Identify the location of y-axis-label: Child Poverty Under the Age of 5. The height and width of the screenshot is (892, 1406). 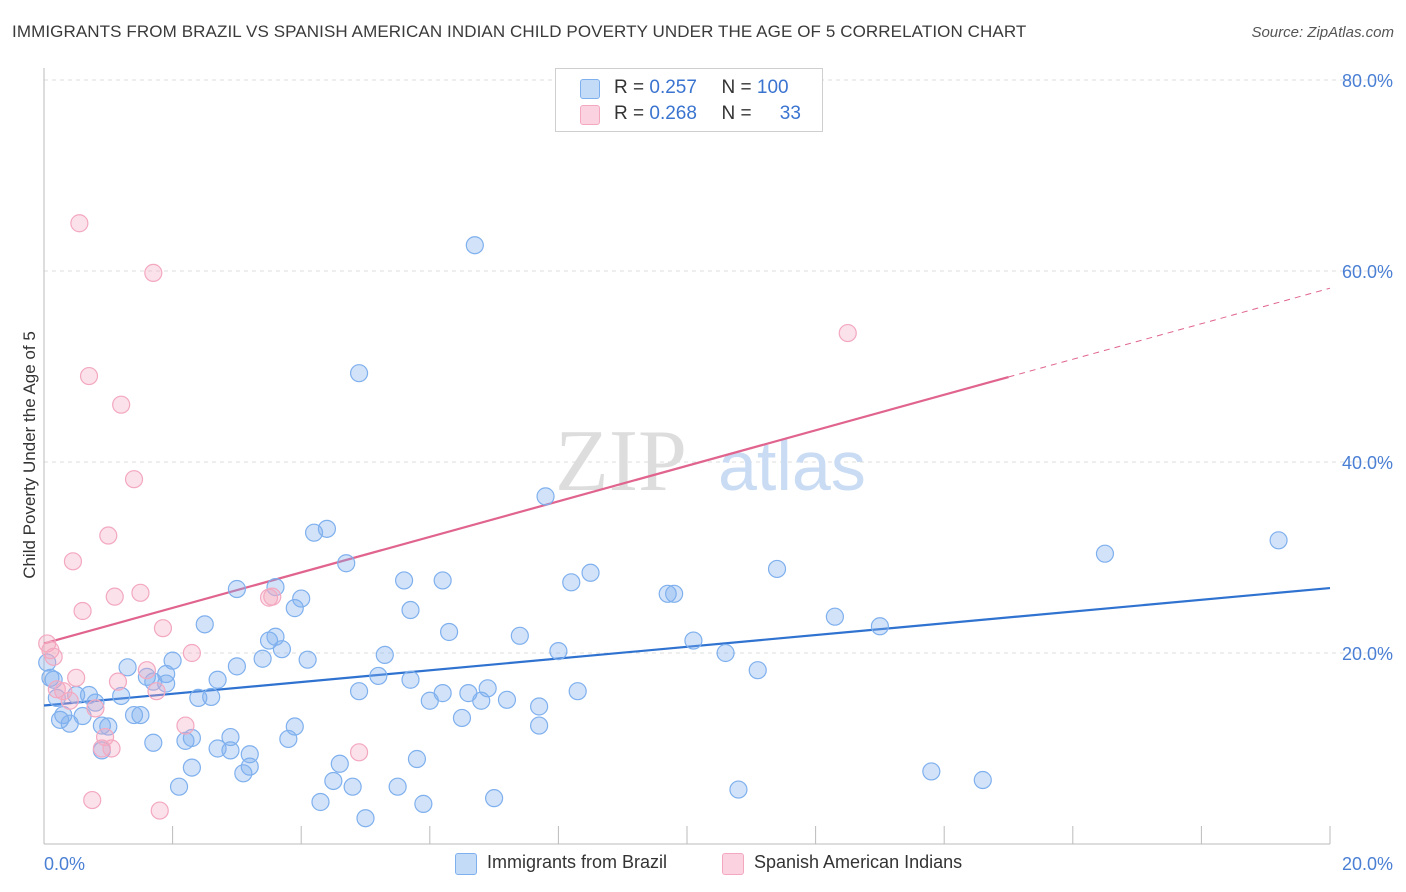
(29, 455).